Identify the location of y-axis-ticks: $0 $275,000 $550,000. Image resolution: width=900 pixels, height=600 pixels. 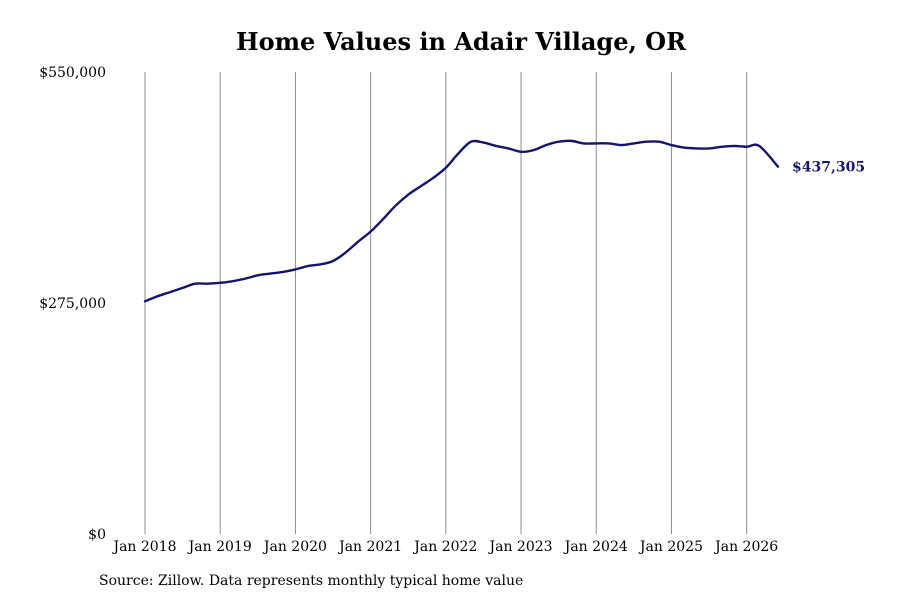
(72, 304).